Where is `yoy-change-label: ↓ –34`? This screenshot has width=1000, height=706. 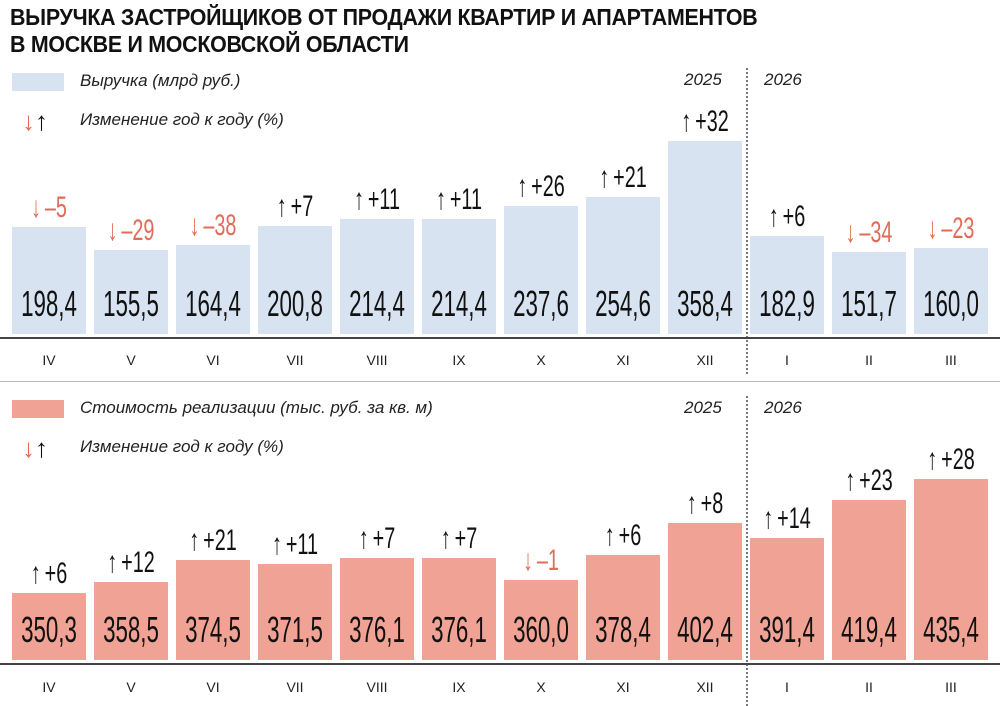 yoy-change-label: ↓ –34 is located at coordinates (869, 233).